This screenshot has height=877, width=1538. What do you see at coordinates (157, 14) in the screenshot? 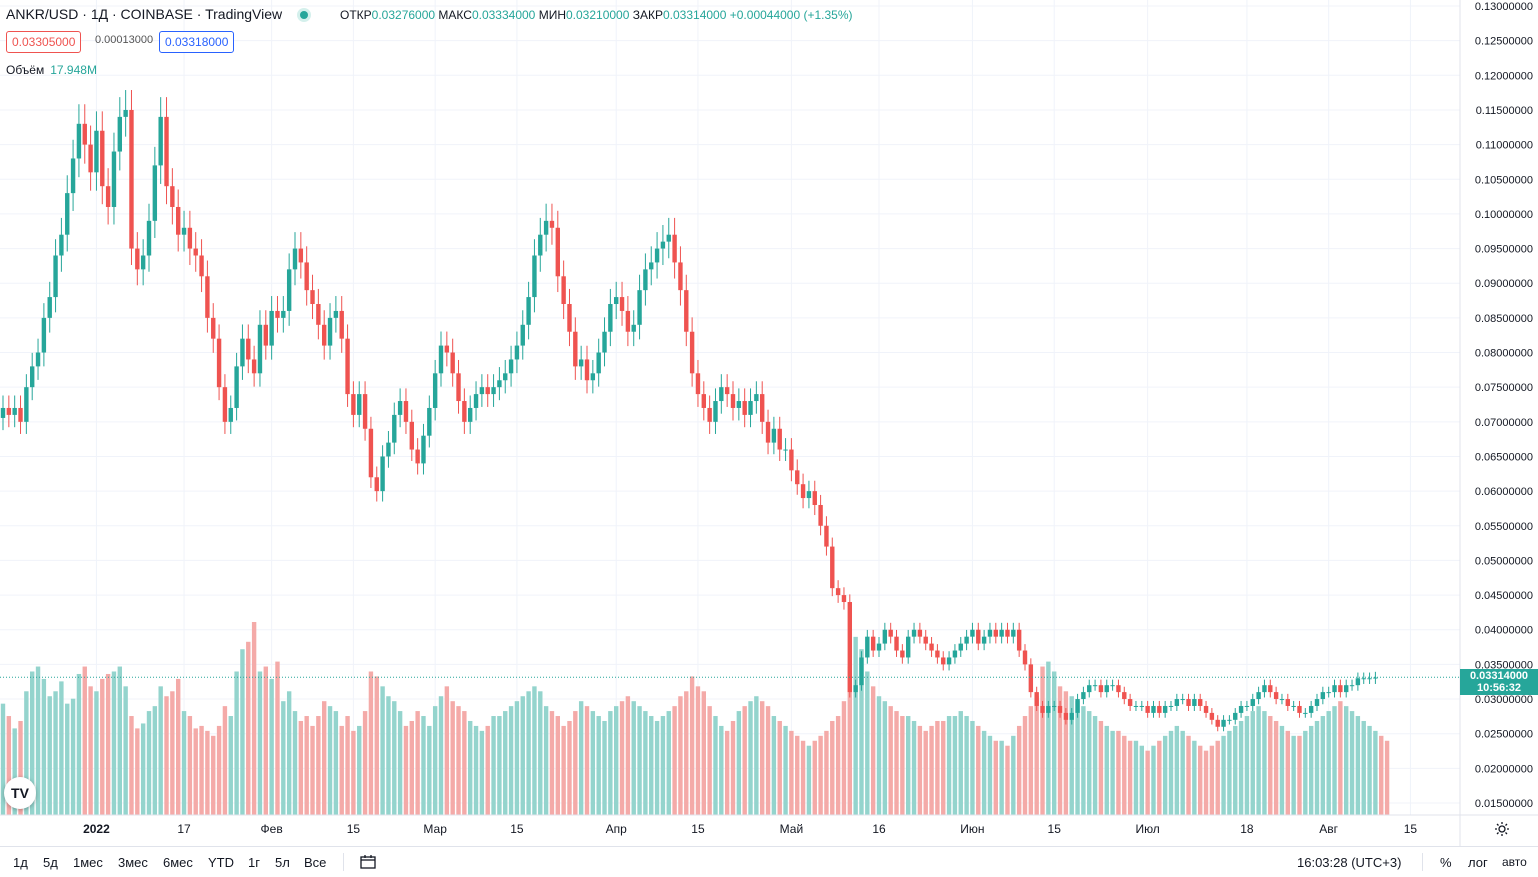
I see `symbol-header: ANKR/USD · 1Д · COINBASE · TradingView` at bounding box center [157, 14].